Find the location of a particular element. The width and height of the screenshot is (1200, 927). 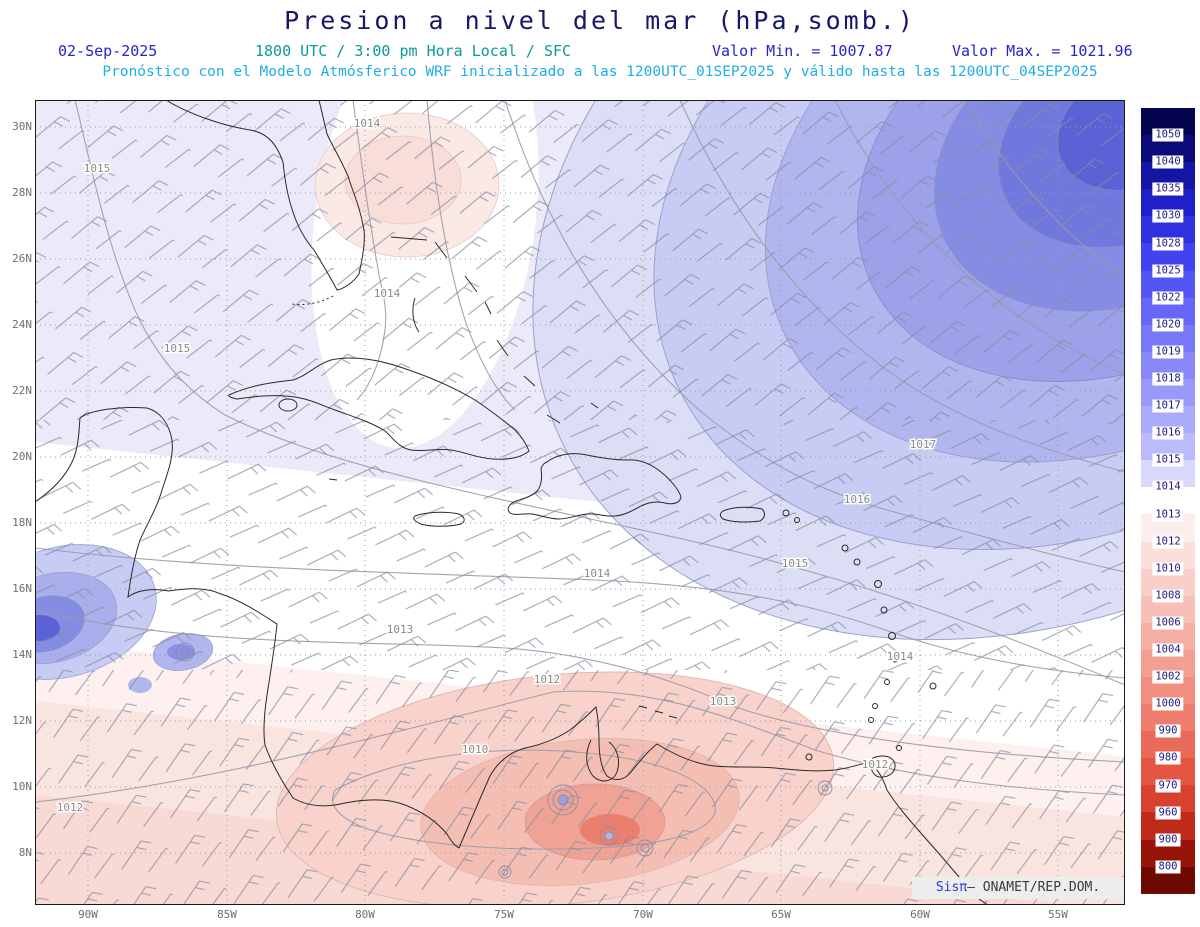

lon-axis-label: 60W is located at coordinates (920, 914).